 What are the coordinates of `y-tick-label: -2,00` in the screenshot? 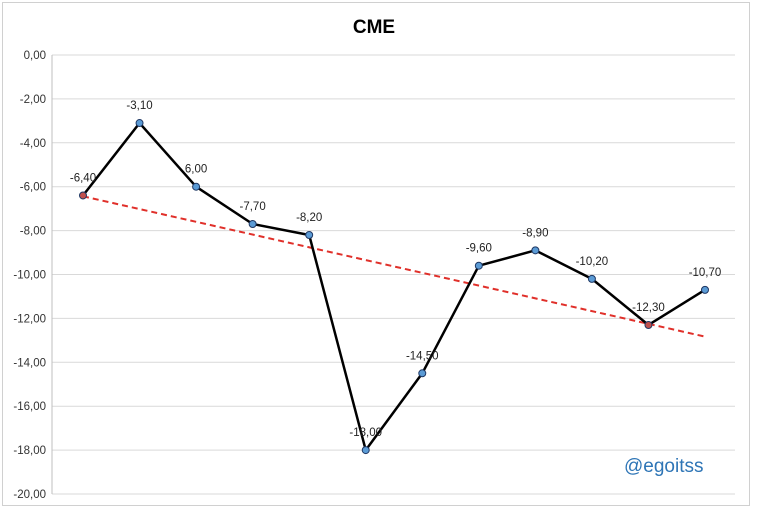 It's located at (33, 100).